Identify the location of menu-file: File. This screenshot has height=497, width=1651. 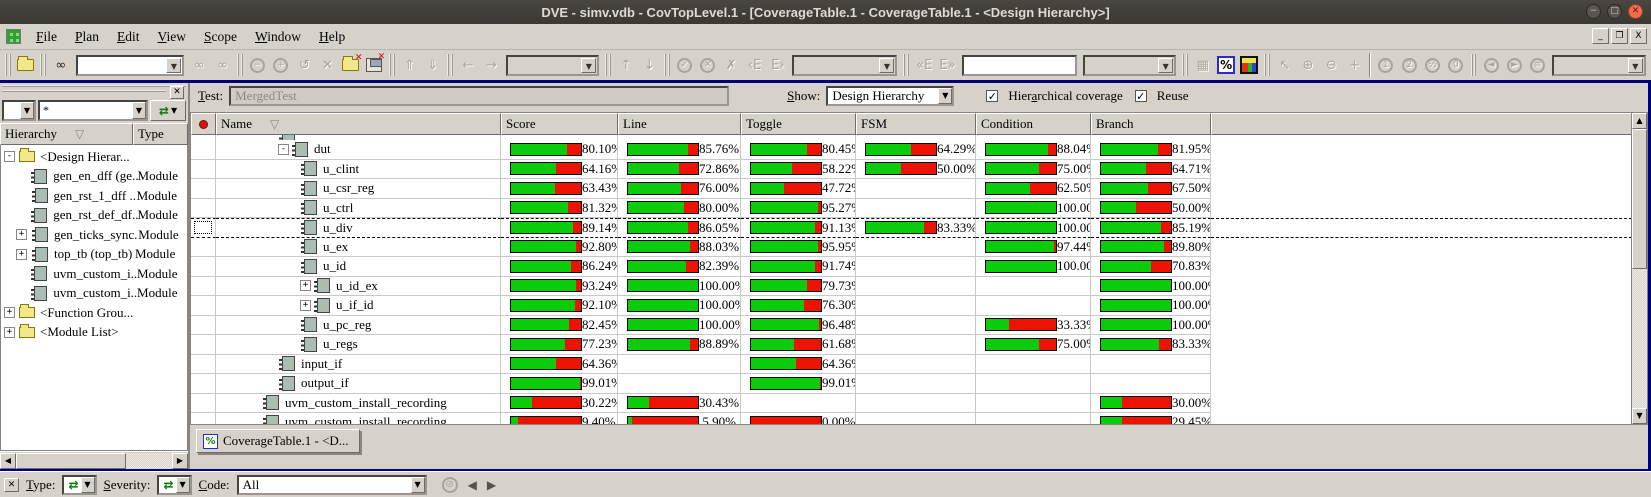
(47, 36).